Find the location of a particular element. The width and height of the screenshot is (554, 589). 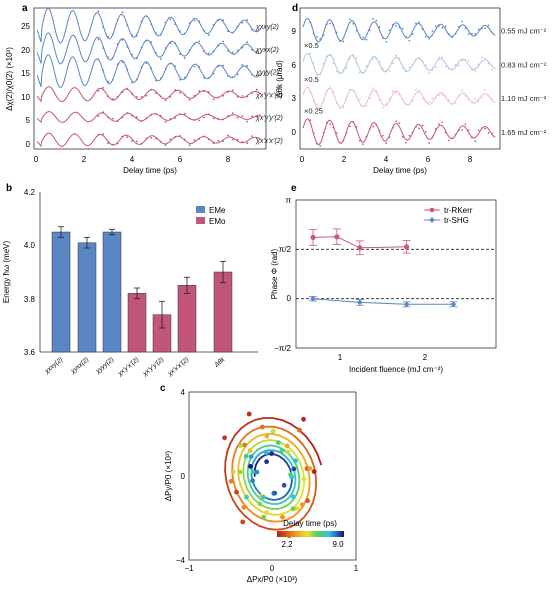

panel-e-xlabel: Incident fluence (mJ cm⁻²) is located at coordinates (396, 369).